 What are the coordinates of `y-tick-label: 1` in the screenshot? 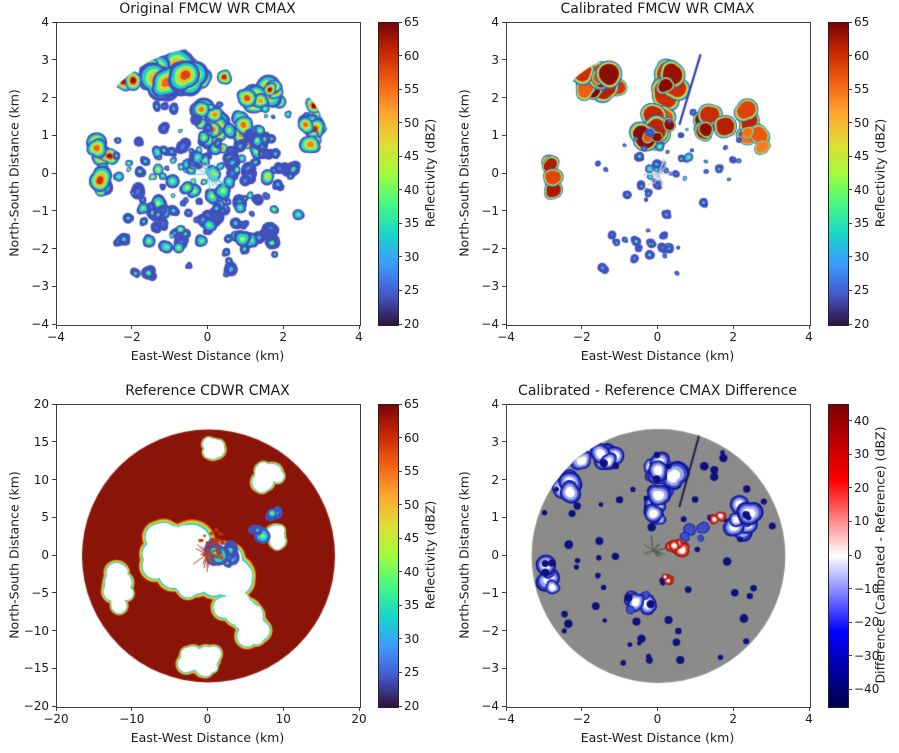 It's located at (495, 135).